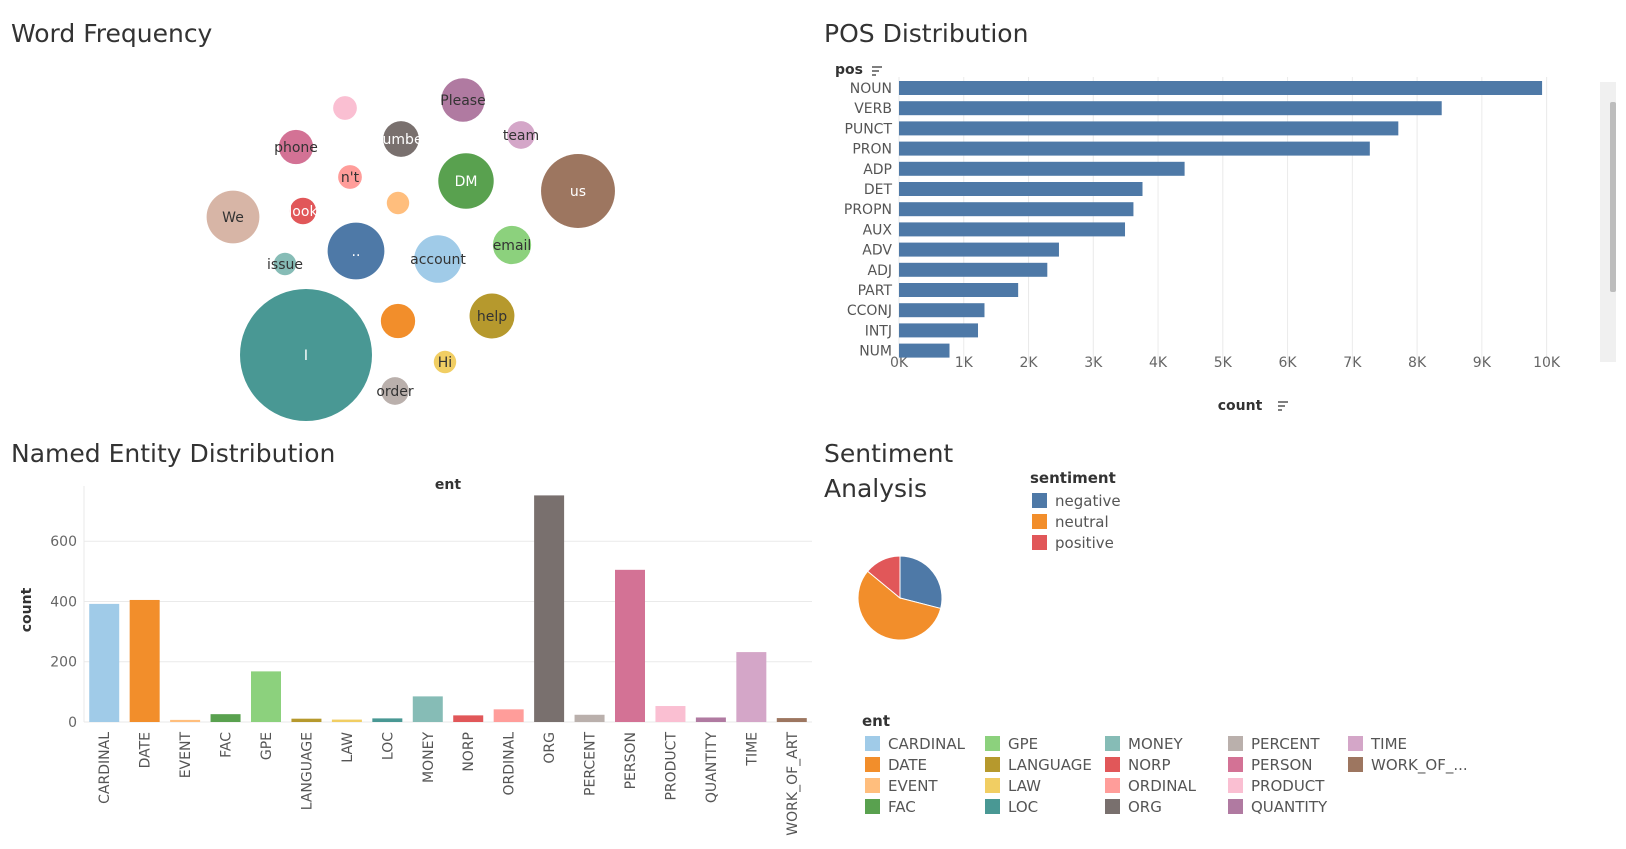 The height and width of the screenshot is (849, 1626). I want to click on ner-legend-item: ORDINAL, so click(1150, 786).